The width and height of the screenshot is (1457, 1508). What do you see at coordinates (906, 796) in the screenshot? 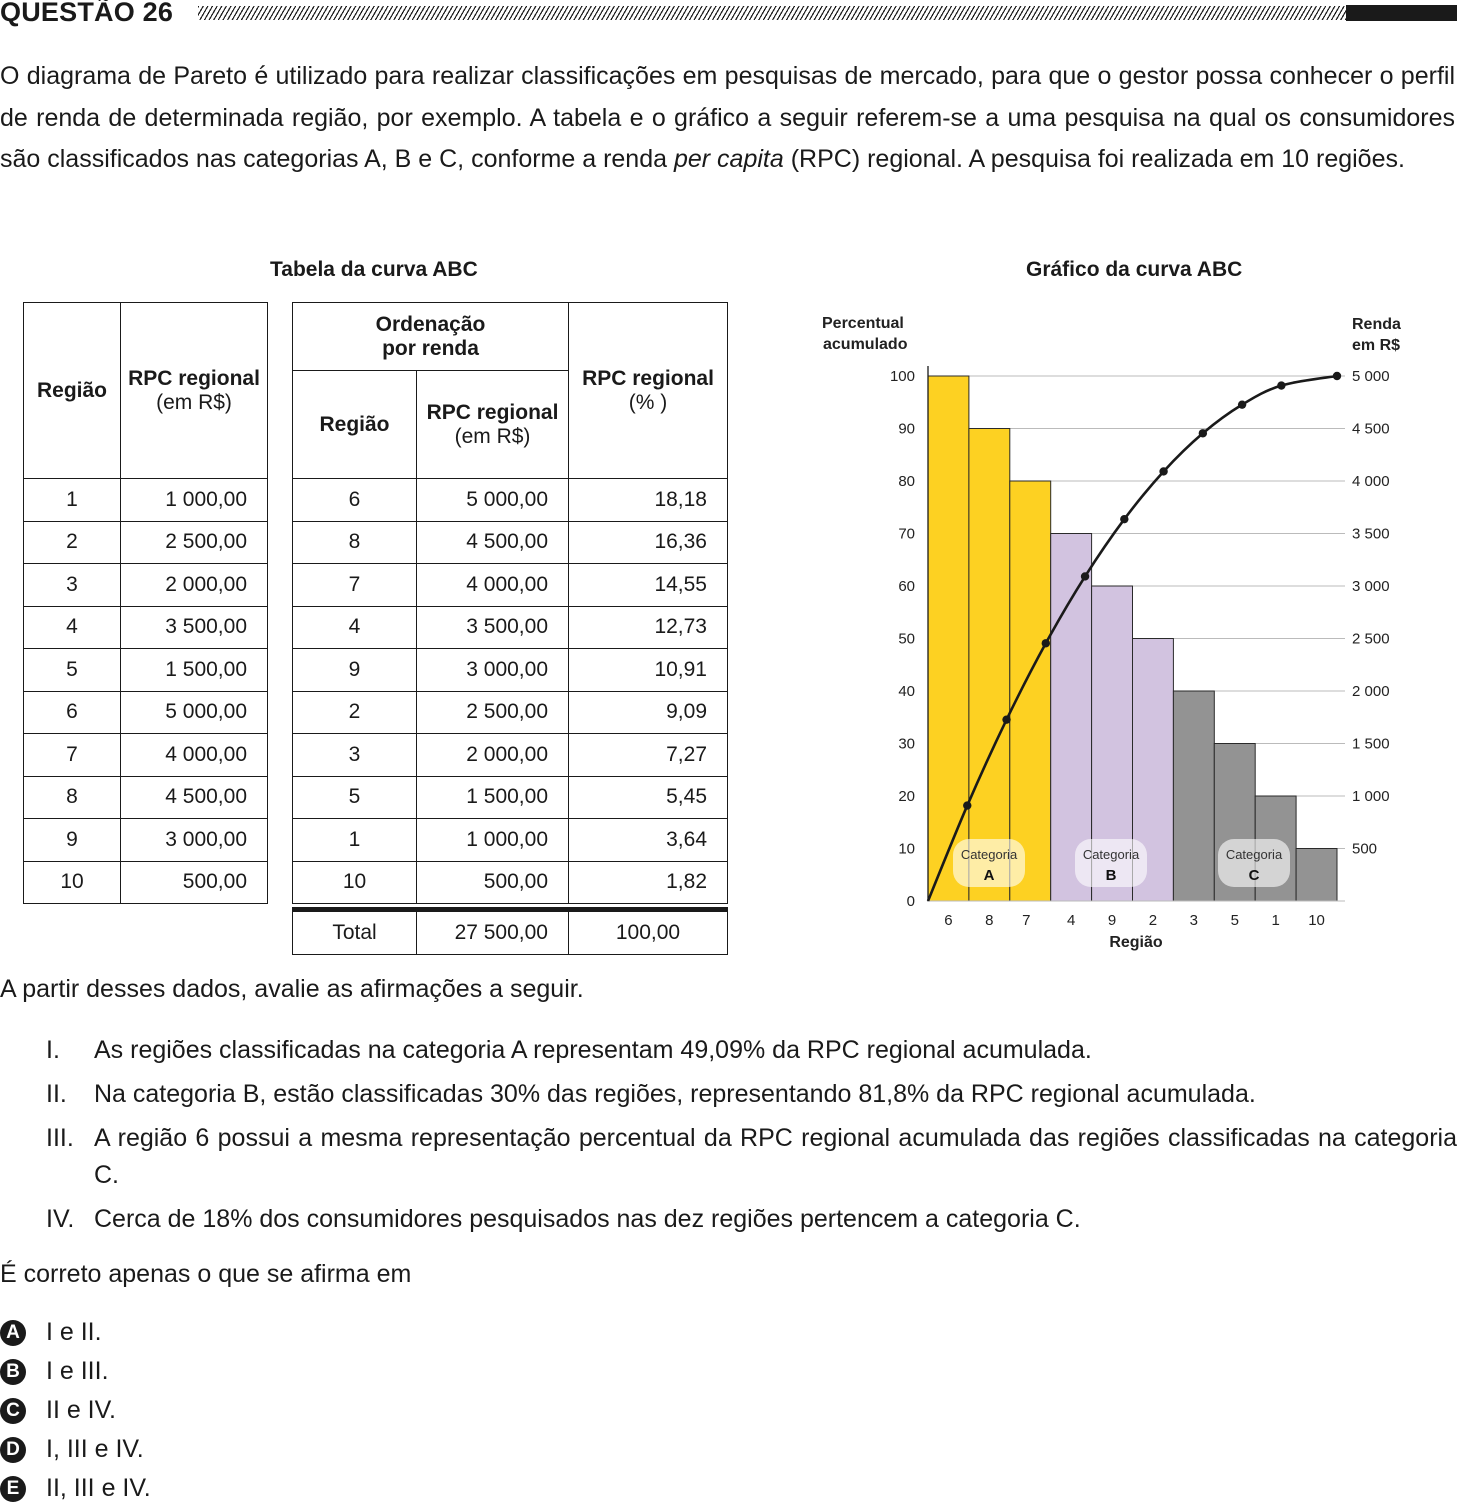
I see `left-tick-label: 20` at bounding box center [906, 796].